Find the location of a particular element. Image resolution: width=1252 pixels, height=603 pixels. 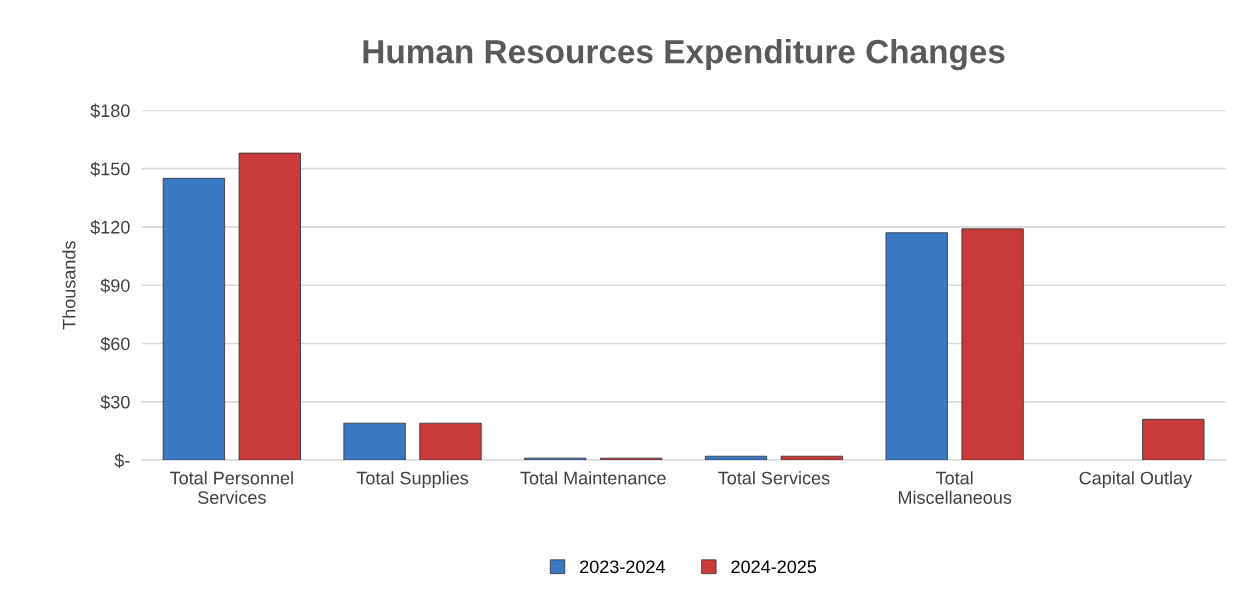

y-tick-label: $90 is located at coordinates (115, 286).